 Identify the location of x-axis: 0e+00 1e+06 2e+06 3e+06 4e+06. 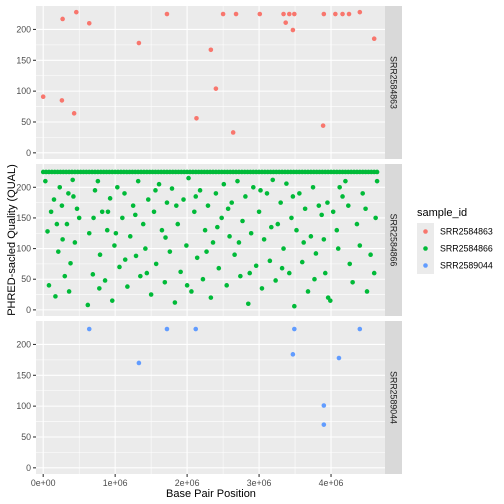
(187, 481).